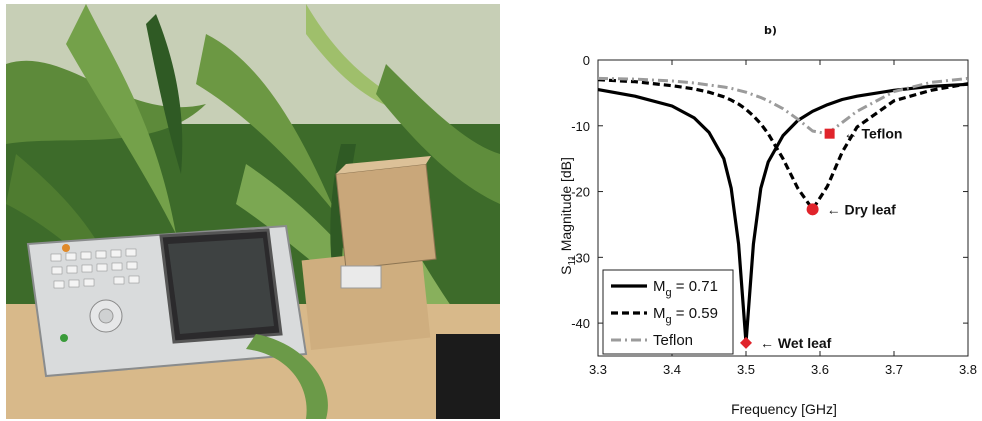 The width and height of the screenshot is (982, 421). What do you see at coordinates (580, 126) in the screenshot?
I see `y-tick-label: -10` at bounding box center [580, 126].